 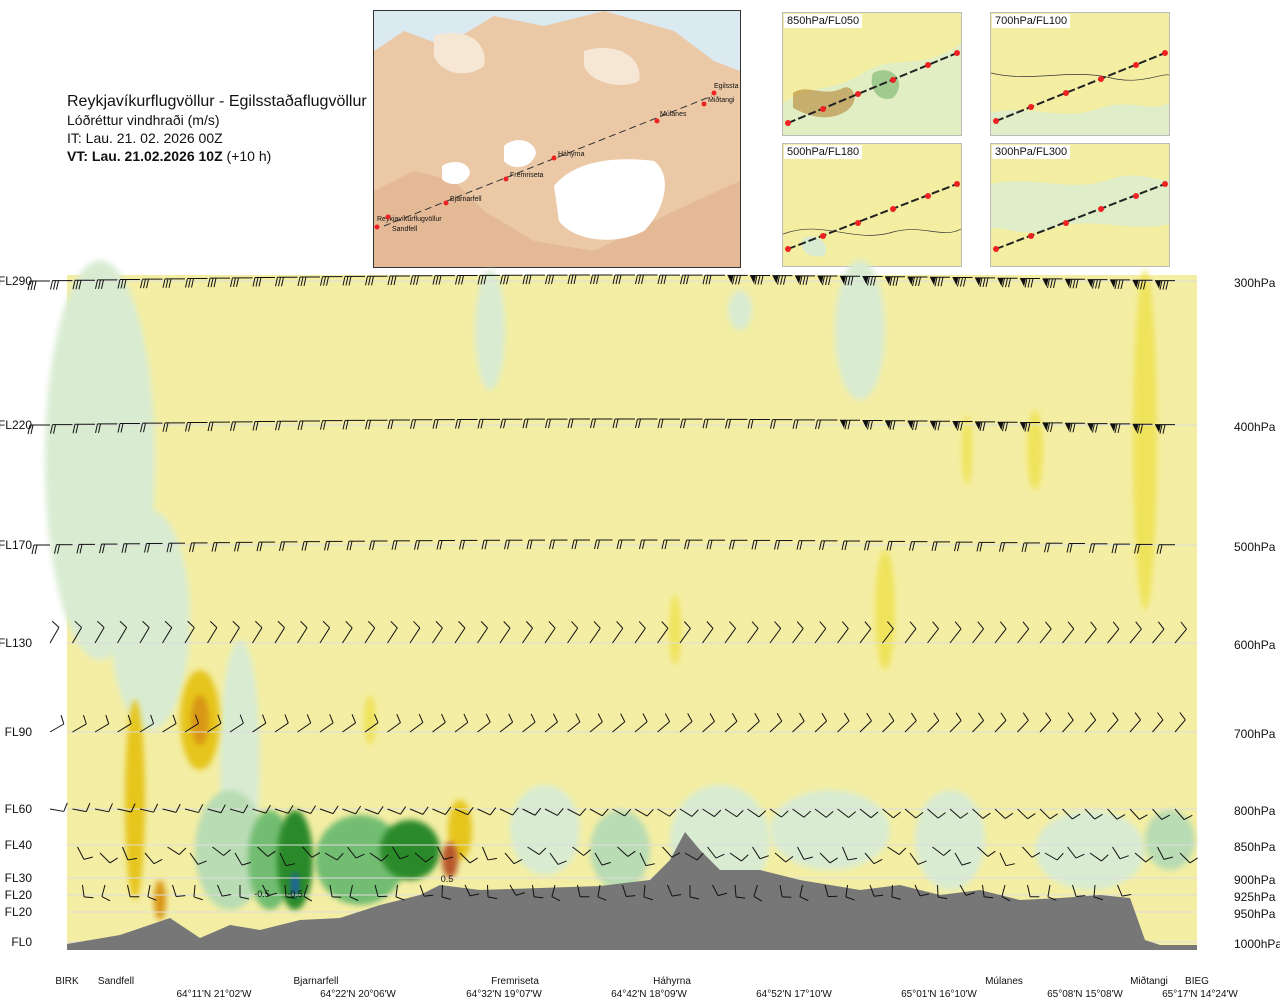 I want to click on panel-850hpa: 850hPa/FL050, so click(x=872, y=74).